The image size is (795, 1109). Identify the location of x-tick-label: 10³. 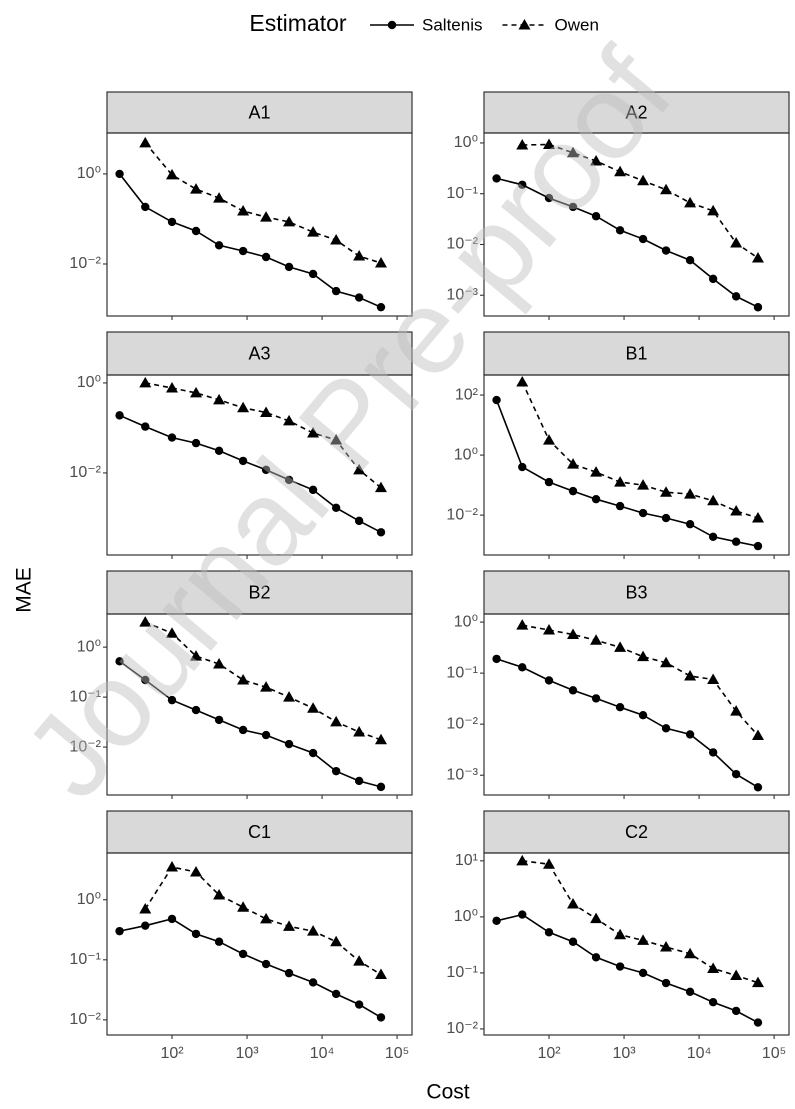
(247, 1053).